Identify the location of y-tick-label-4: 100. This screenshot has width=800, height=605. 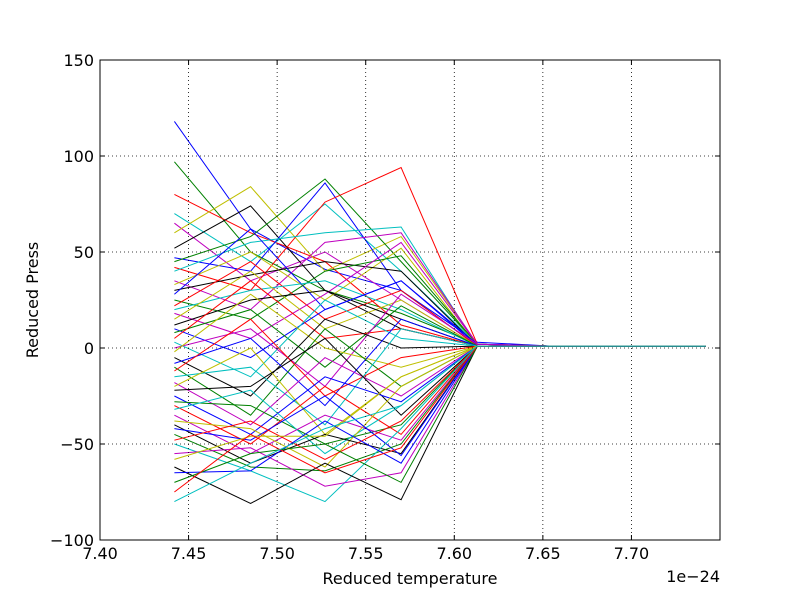
(78, 156).